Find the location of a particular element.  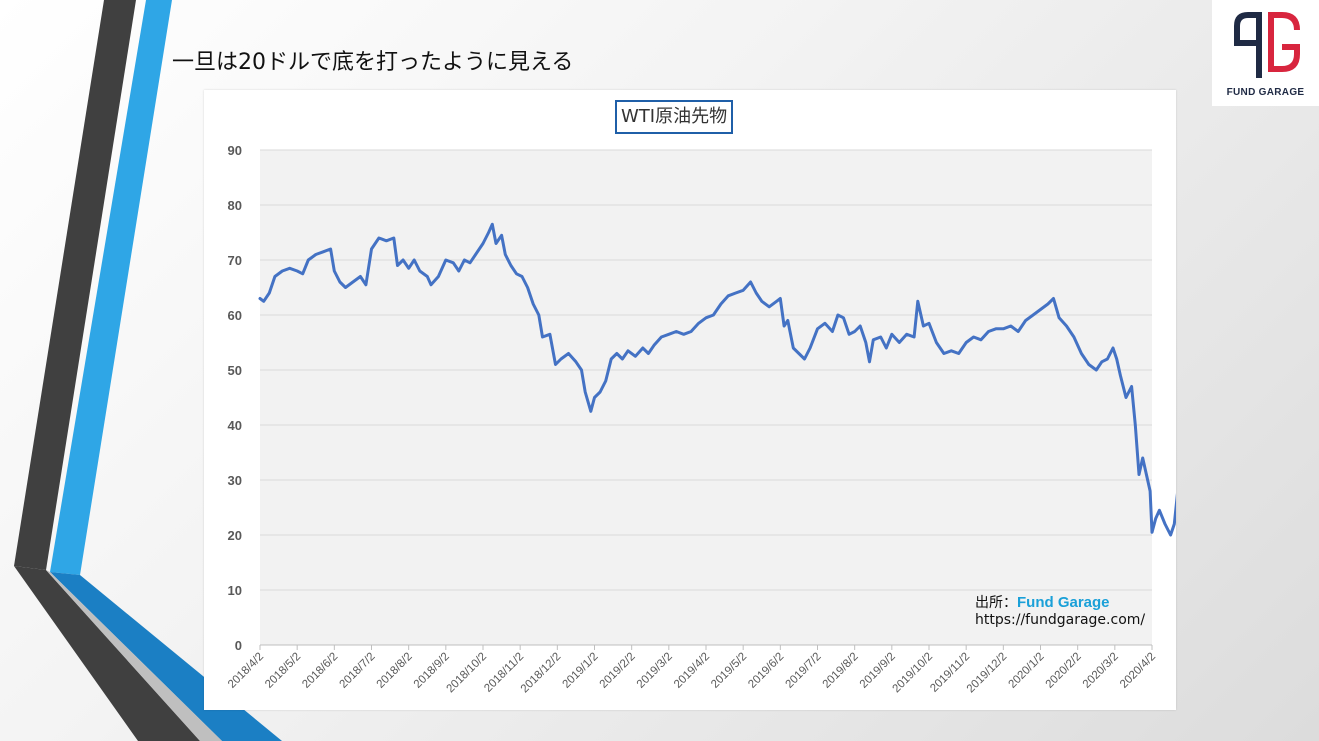

y-tick-label: 90 is located at coordinates (235, 150).